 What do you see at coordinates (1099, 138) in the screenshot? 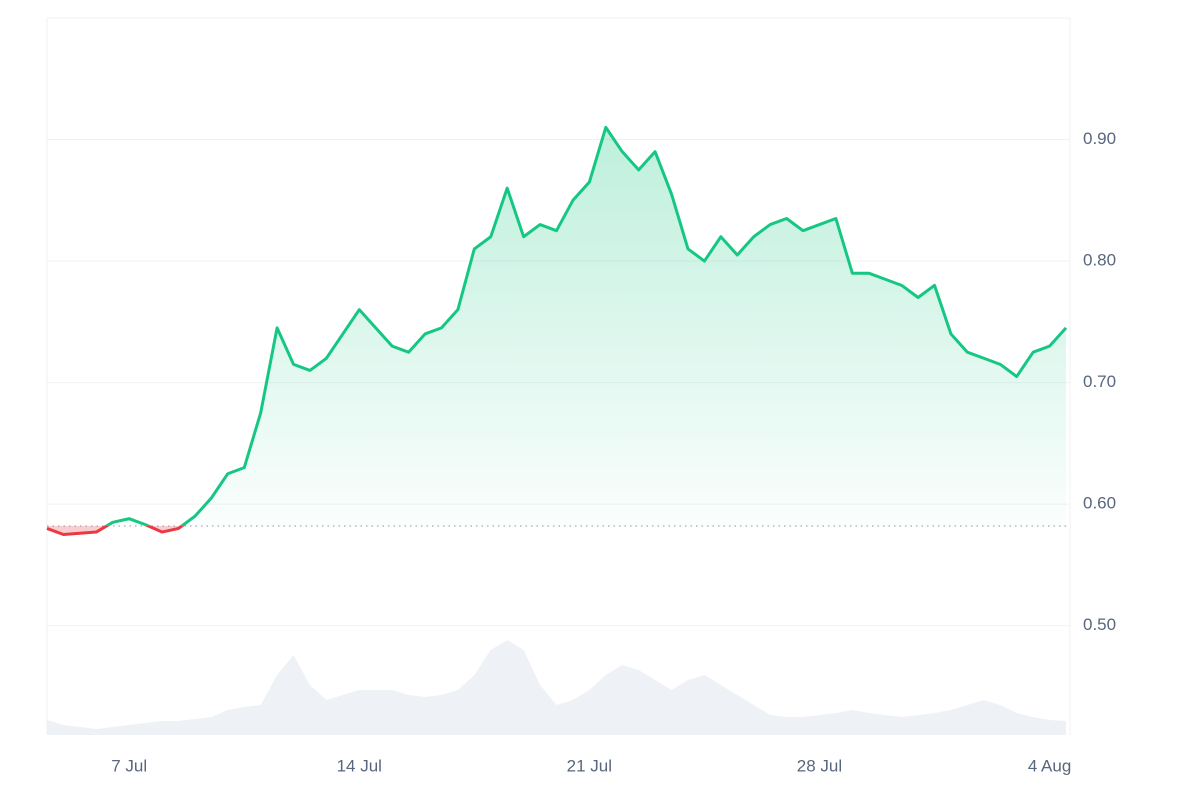
I see `y-tick-label: 0.90` at bounding box center [1099, 138].